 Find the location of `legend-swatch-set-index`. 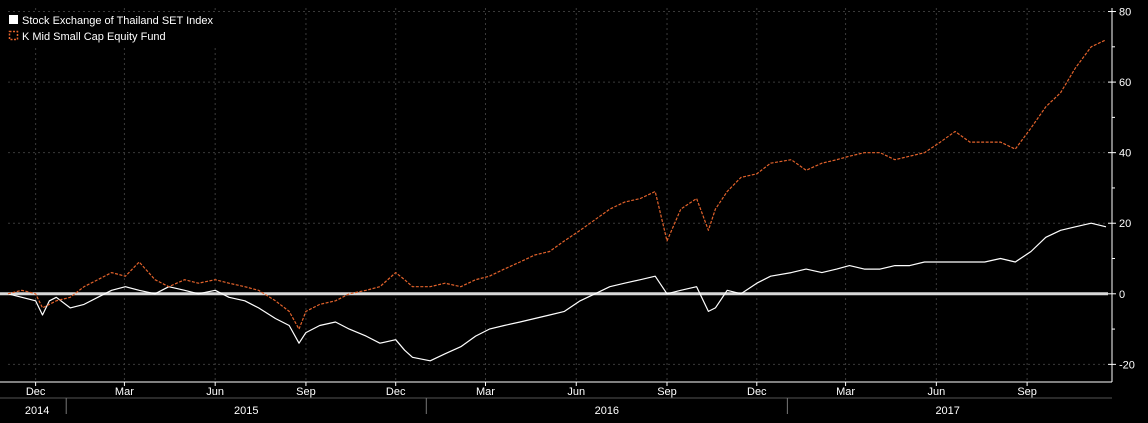

legend-swatch-set-index is located at coordinates (13, 19).